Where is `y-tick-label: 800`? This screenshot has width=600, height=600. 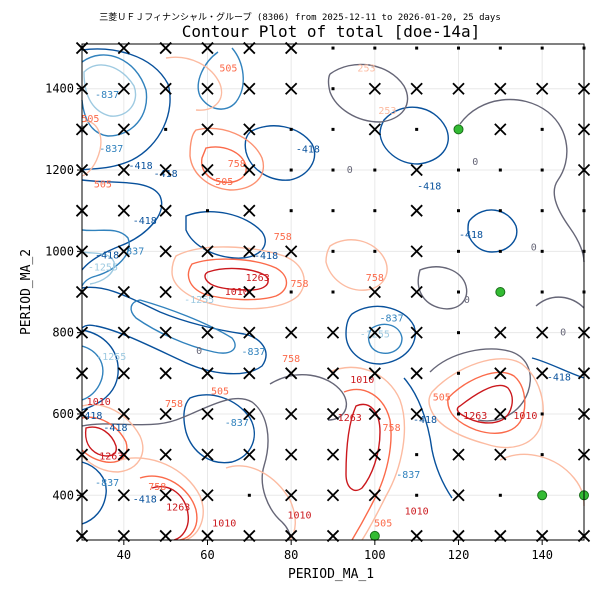 y-tick-label: 800 is located at coordinates (63, 333).